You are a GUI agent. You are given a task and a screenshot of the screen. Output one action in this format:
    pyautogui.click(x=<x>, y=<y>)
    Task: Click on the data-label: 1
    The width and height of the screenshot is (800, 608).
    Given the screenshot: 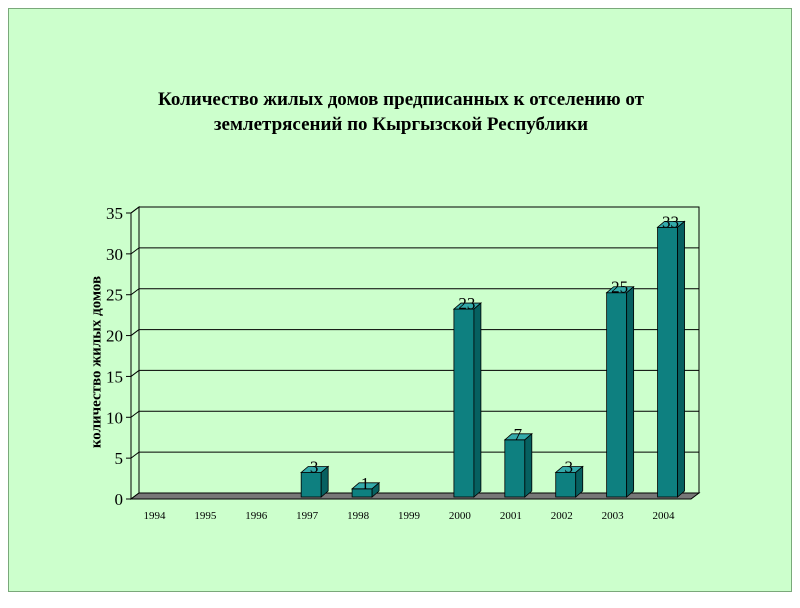 What is the action you would take?
    pyautogui.click(x=365, y=483)
    